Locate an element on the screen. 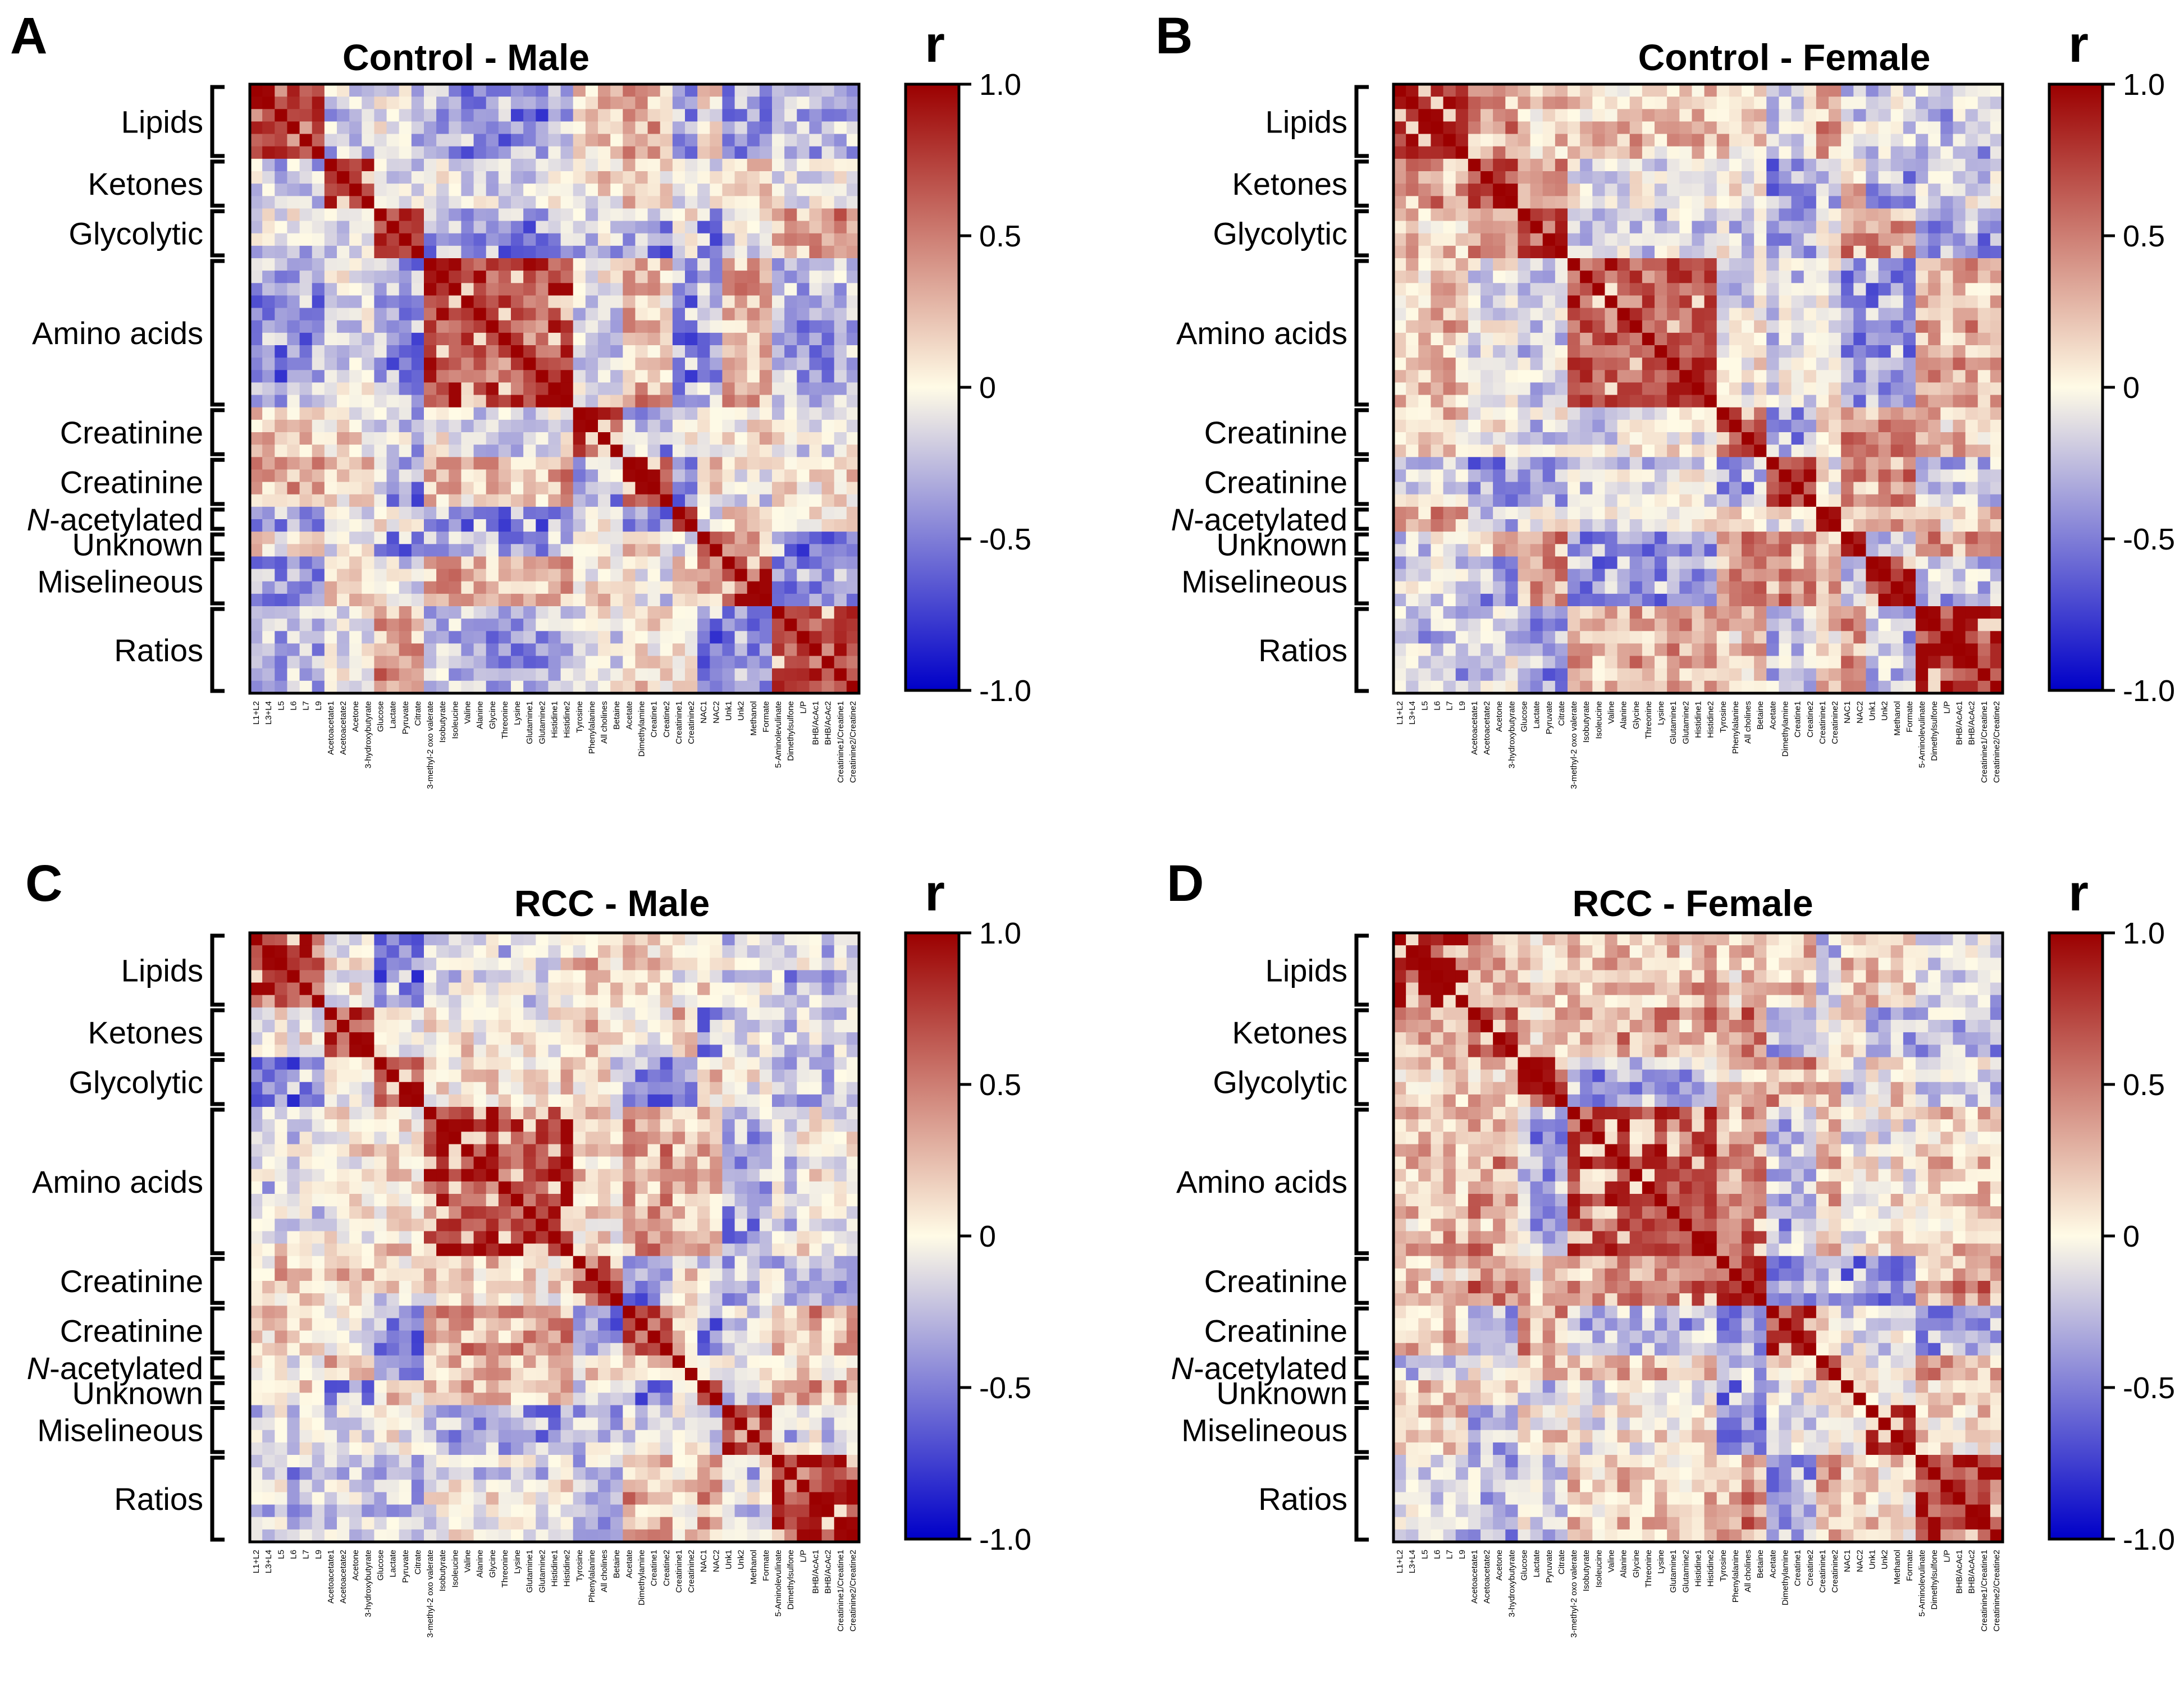  x-tick-label: 3-hydroxybutyrate is located at coordinates (1512, 734).